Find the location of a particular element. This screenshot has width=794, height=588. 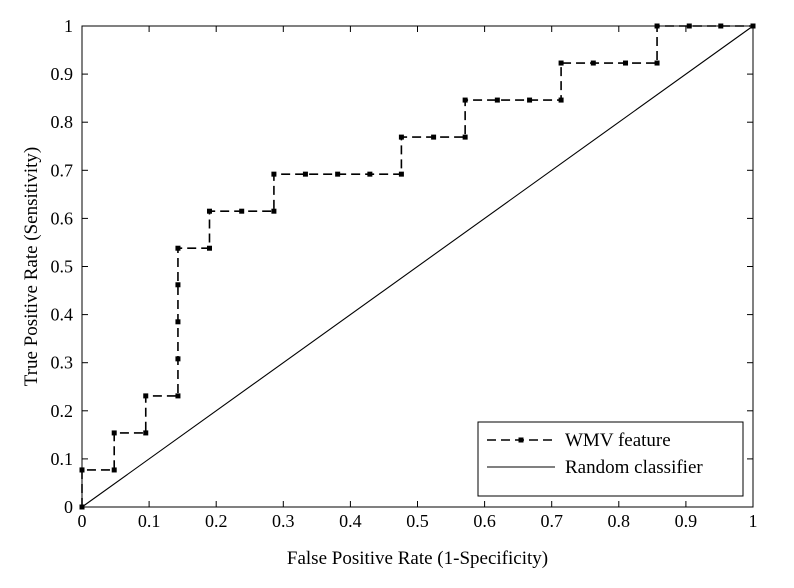

legend-box is located at coordinates (610, 459).